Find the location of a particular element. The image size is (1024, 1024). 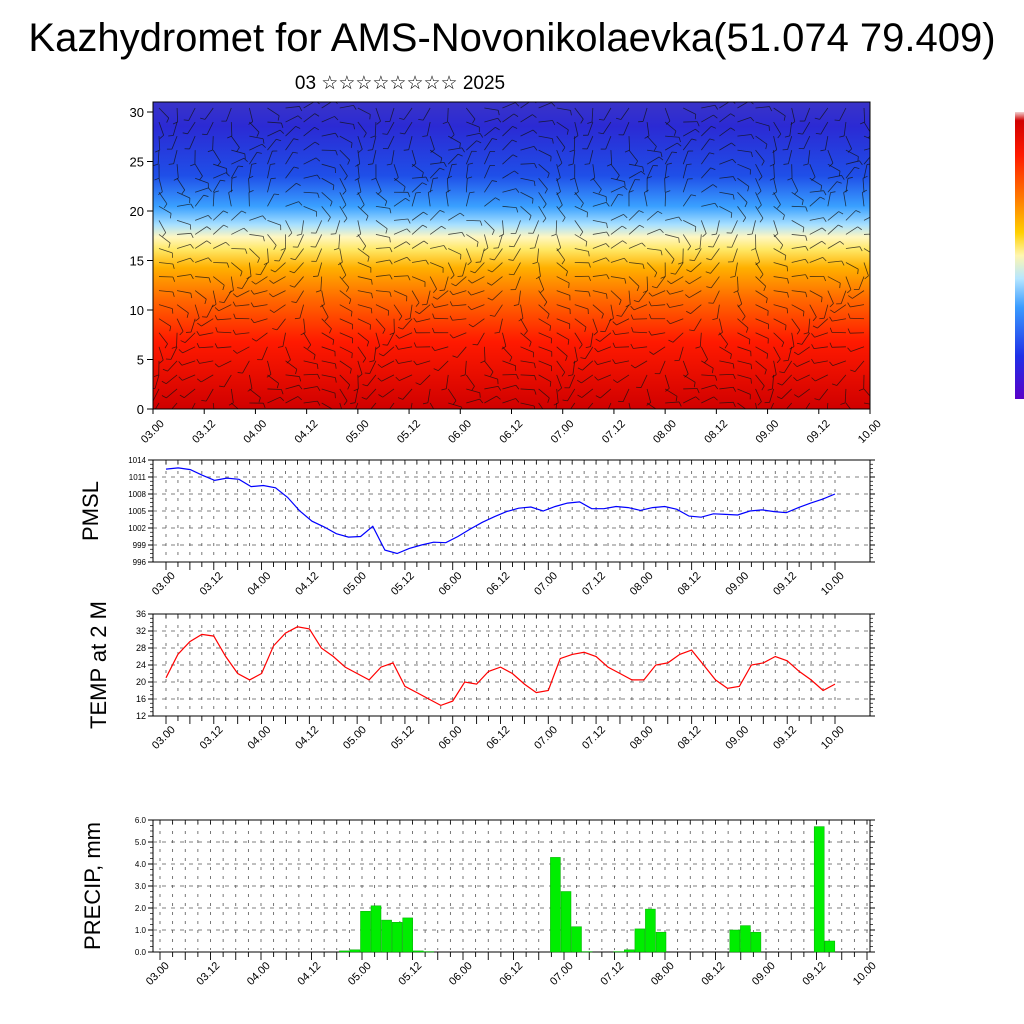

y-tick-label: 1008 is located at coordinates (137, 494).